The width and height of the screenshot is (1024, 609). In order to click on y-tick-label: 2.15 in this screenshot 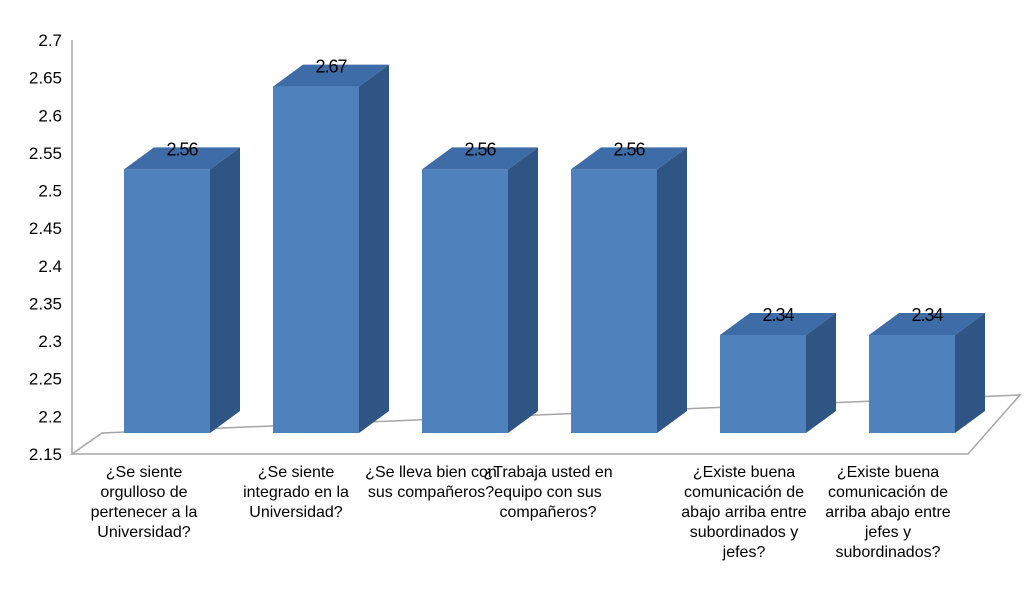, I will do `click(45, 454)`.